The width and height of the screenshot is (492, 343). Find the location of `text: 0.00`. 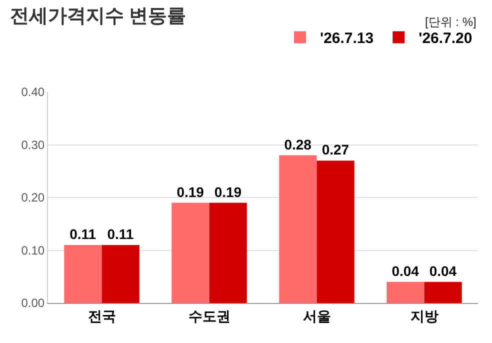

text: 0.00 is located at coordinates (33, 303).